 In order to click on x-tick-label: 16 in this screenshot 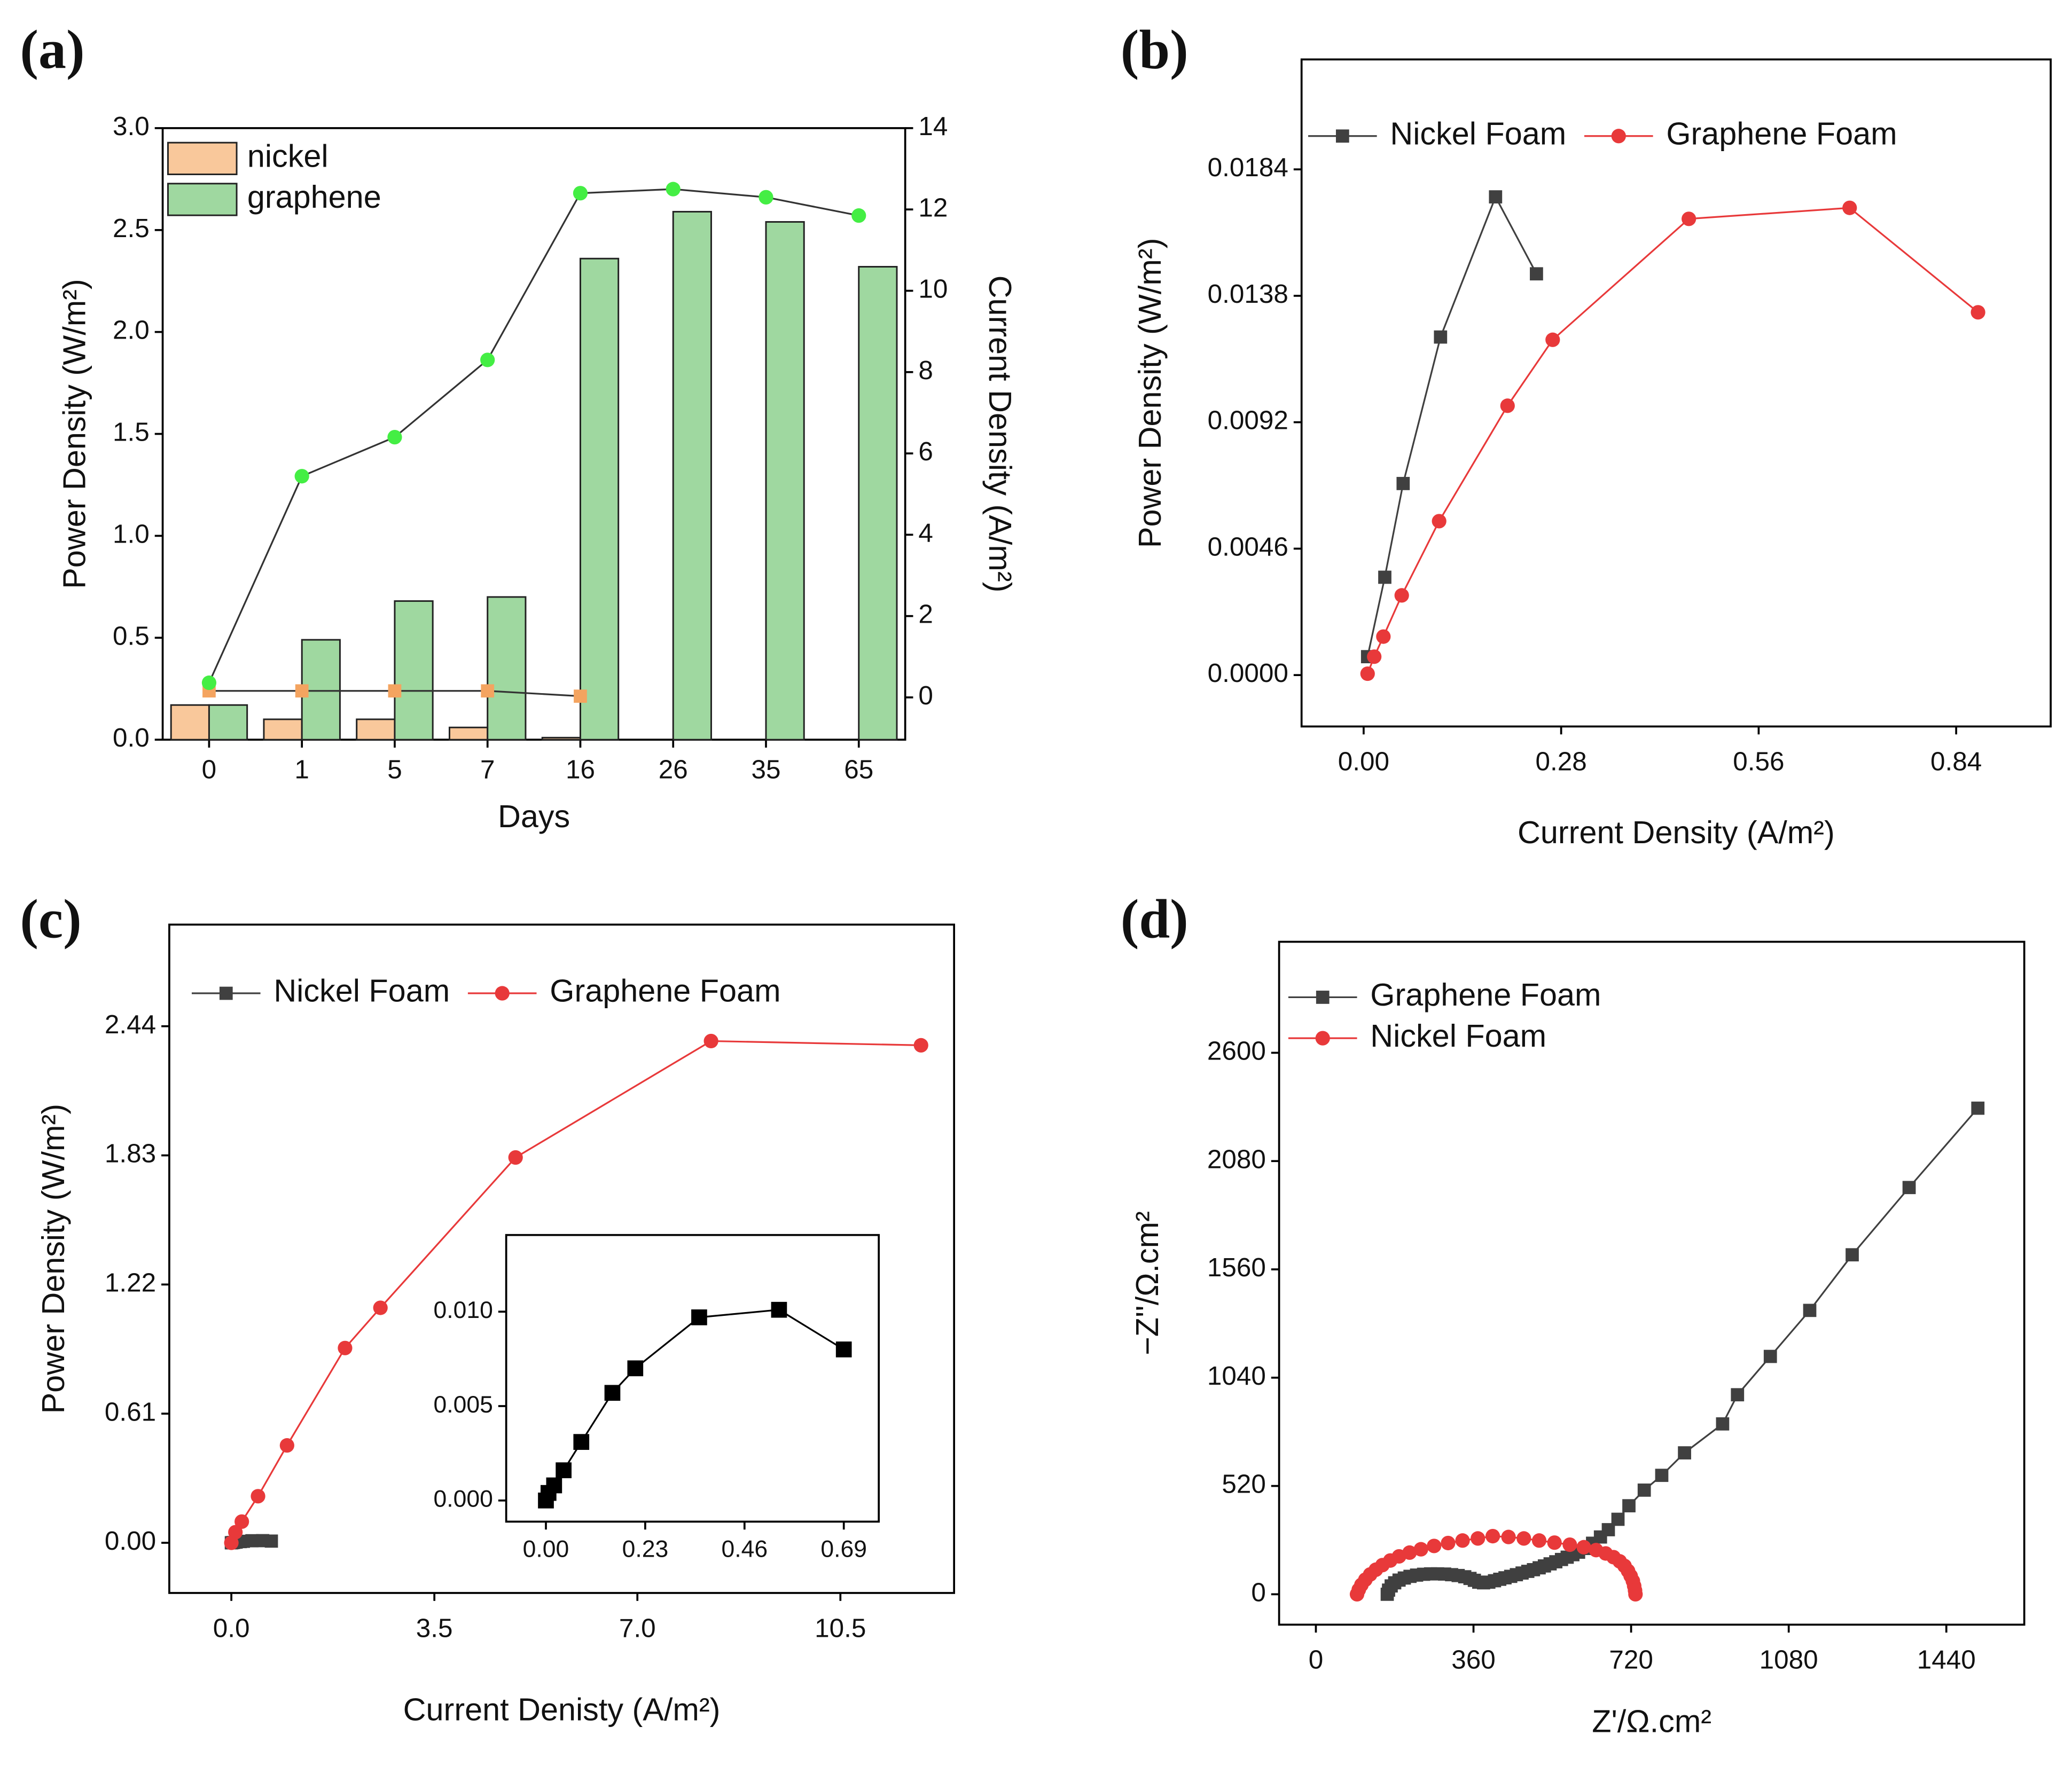, I will do `click(580, 770)`.